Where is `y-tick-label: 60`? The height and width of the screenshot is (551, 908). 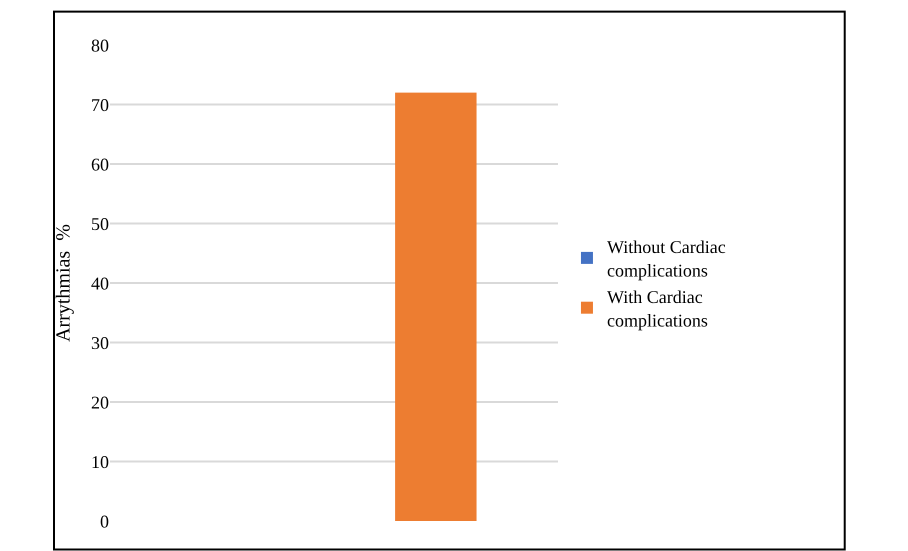 y-tick-label: 60 is located at coordinates (100, 164).